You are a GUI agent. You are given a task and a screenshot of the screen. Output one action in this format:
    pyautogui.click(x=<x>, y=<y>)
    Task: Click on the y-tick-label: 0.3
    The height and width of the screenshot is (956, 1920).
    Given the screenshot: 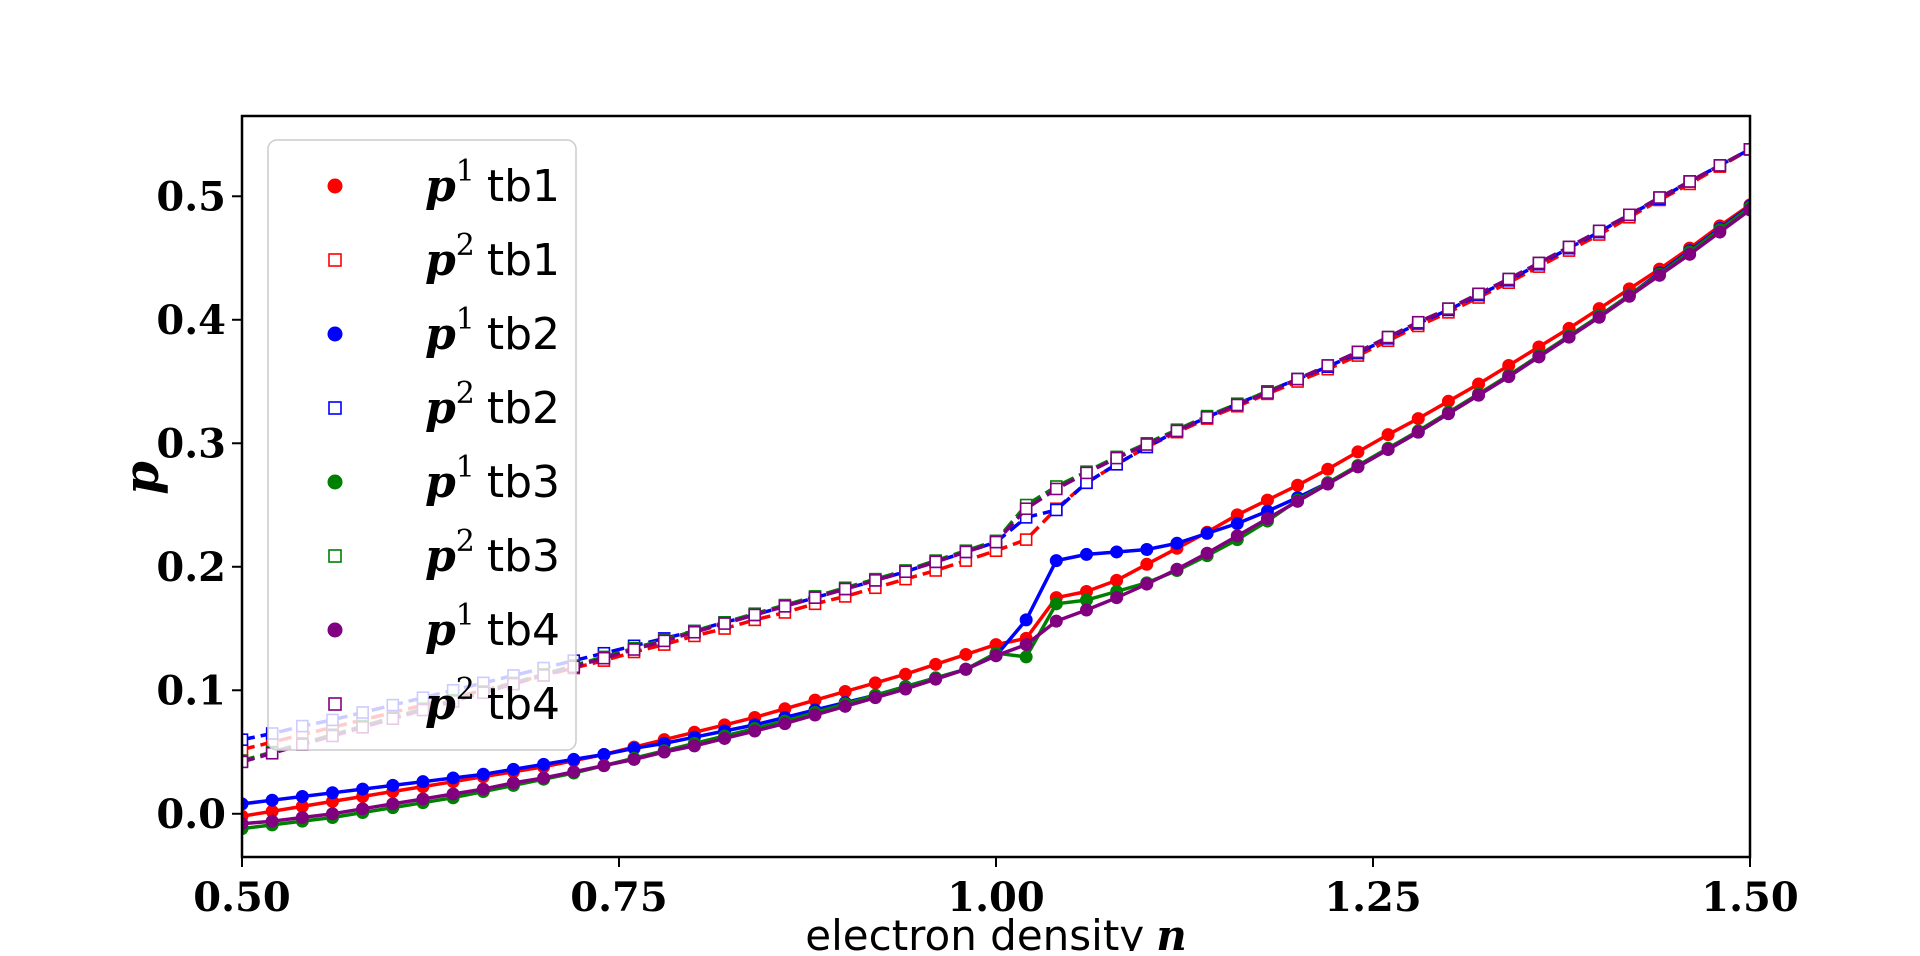 What is the action you would take?
    pyautogui.click(x=191, y=443)
    